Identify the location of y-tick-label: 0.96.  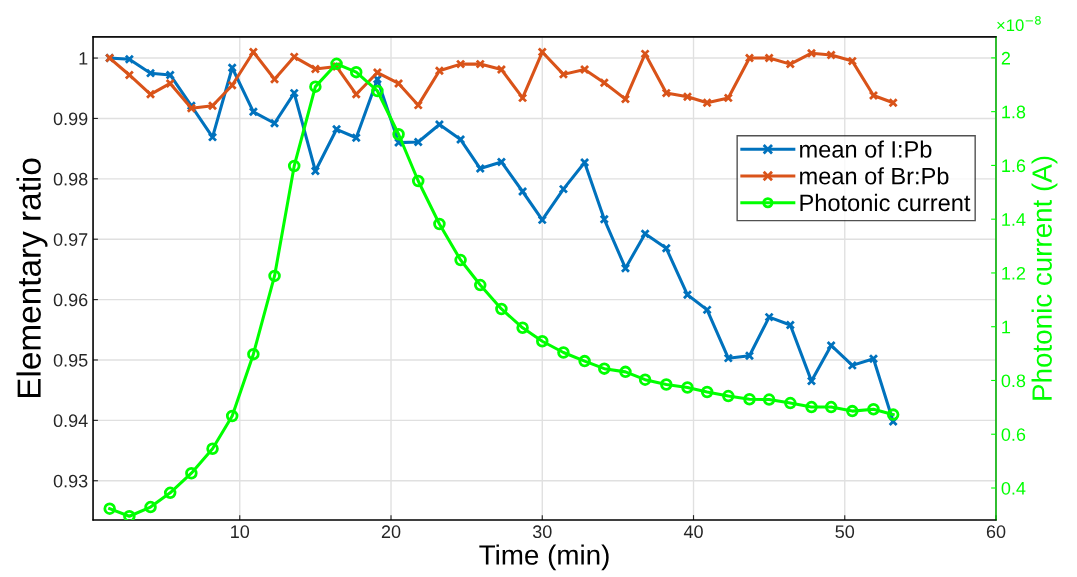
(70, 300).